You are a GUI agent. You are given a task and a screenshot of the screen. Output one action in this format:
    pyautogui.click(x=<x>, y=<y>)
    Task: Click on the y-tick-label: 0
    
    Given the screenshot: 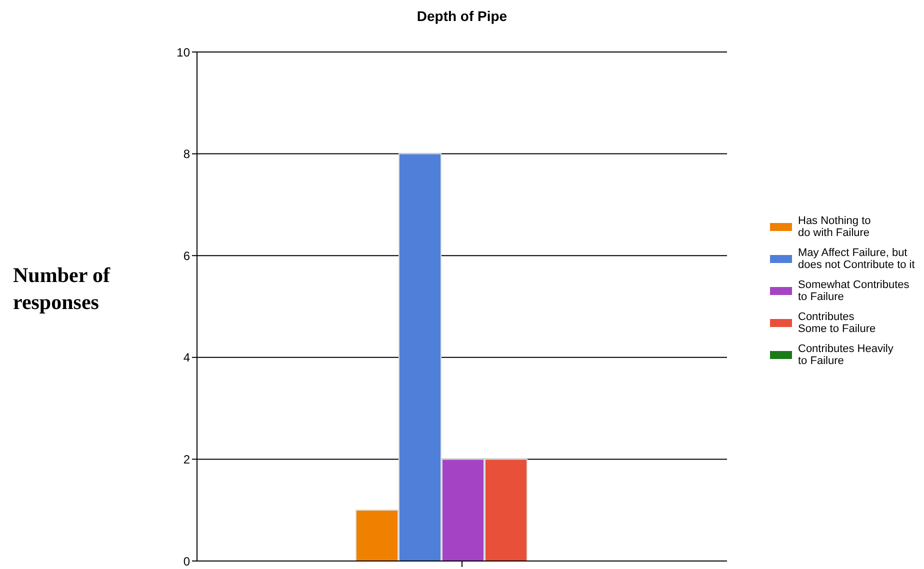 What is the action you would take?
    pyautogui.click(x=186, y=561)
    